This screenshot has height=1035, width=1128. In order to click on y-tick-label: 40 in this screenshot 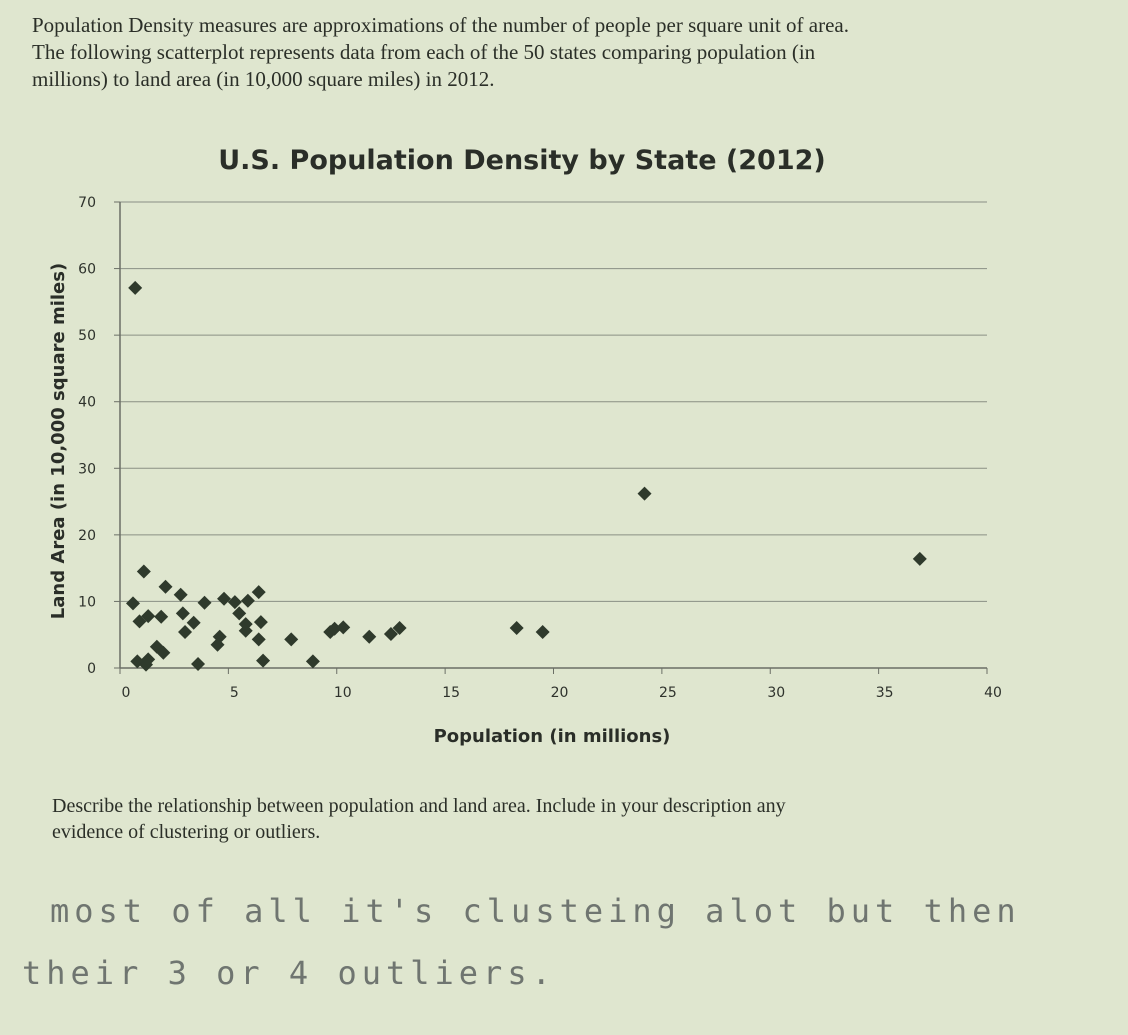, I will do `click(87, 403)`.